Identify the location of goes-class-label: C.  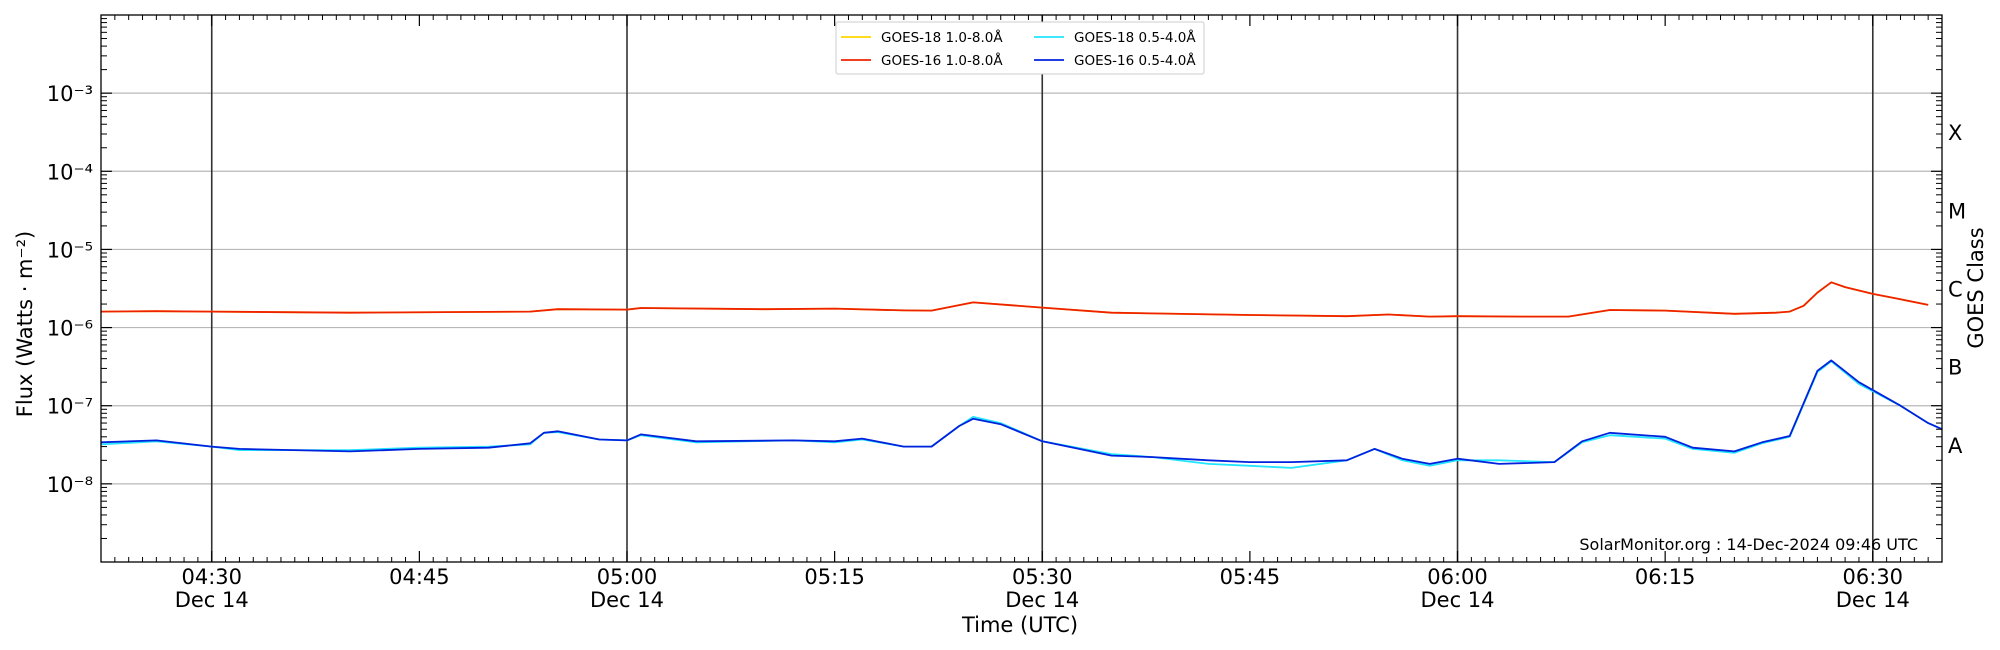
(1955, 290).